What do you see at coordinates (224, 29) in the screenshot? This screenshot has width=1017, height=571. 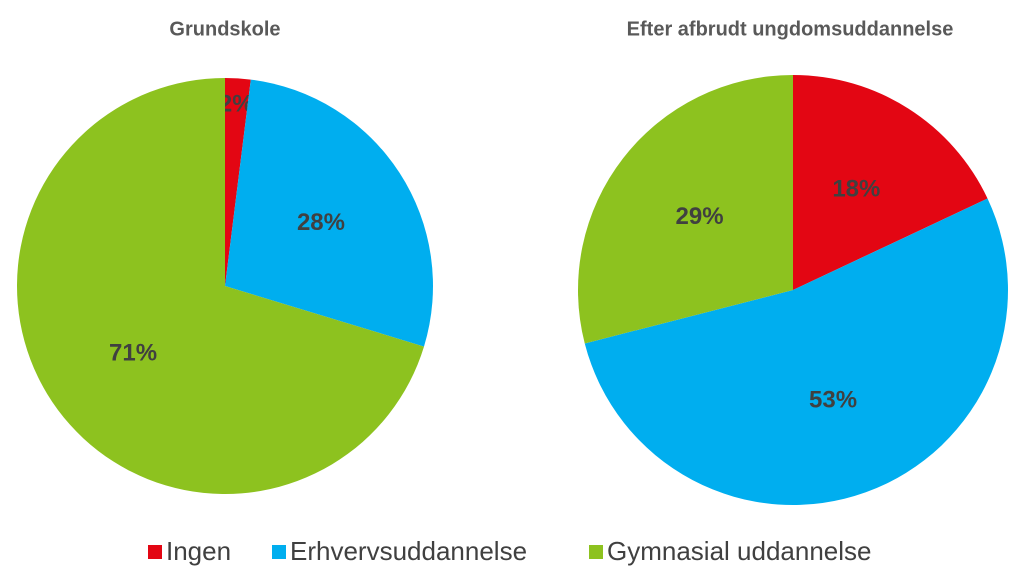 I see `chart-title: Grundskole` at bounding box center [224, 29].